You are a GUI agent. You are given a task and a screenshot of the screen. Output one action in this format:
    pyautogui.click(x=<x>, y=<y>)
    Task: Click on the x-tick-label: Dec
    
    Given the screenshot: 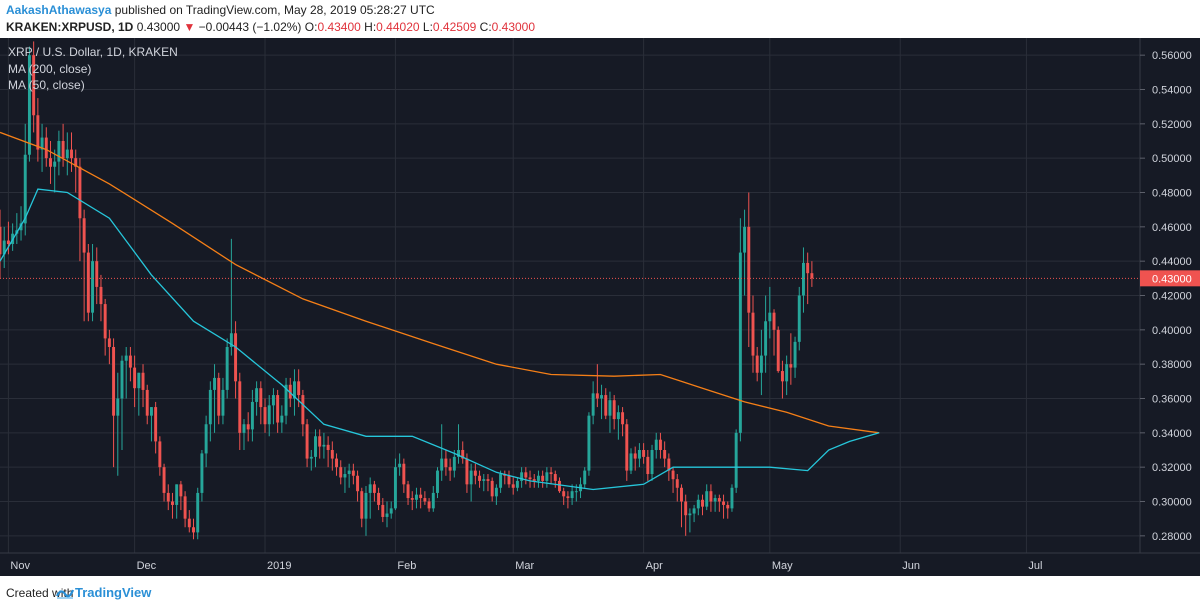 What is the action you would take?
    pyautogui.click(x=147, y=566)
    